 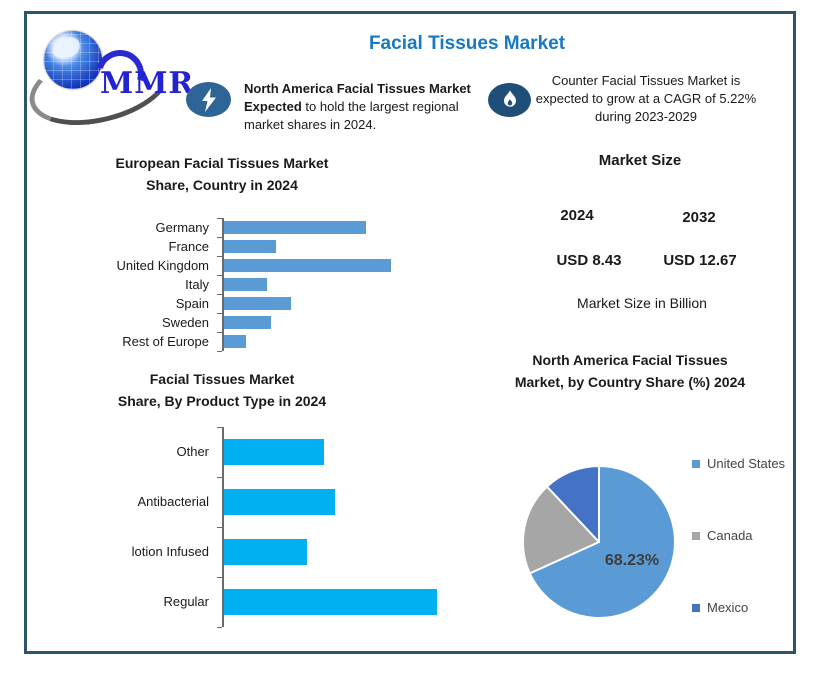 I want to click on bar-row: Sweden, so click(x=225, y=322).